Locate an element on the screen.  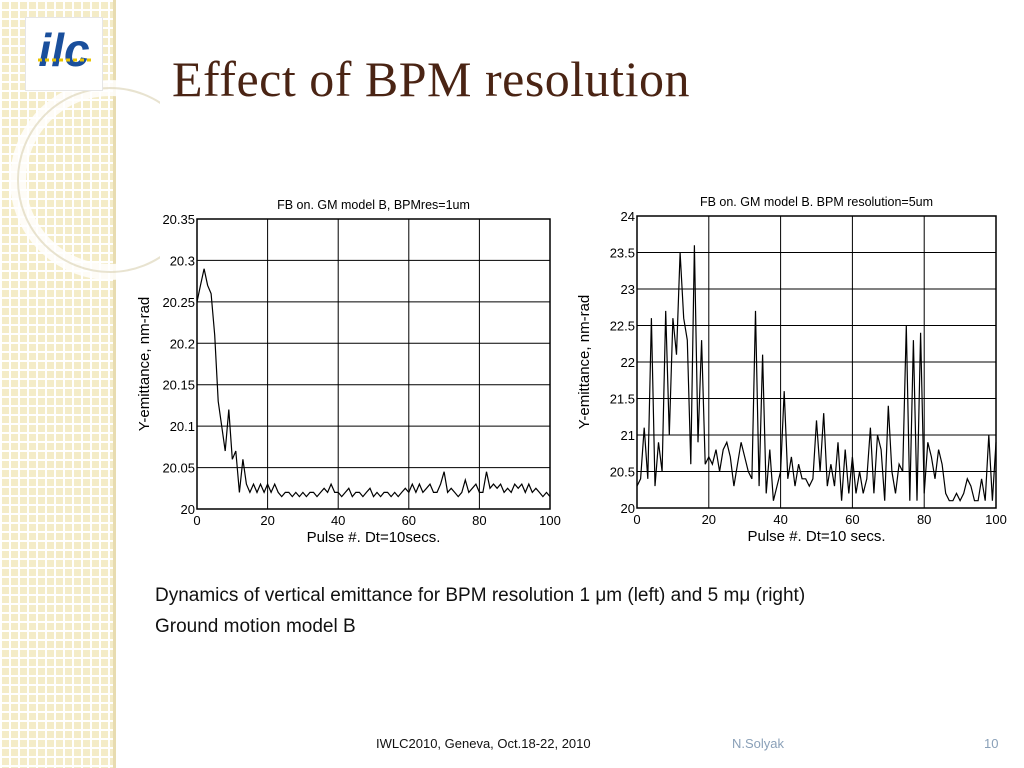
y-tick-label: 20.5 is located at coordinates (622, 472).